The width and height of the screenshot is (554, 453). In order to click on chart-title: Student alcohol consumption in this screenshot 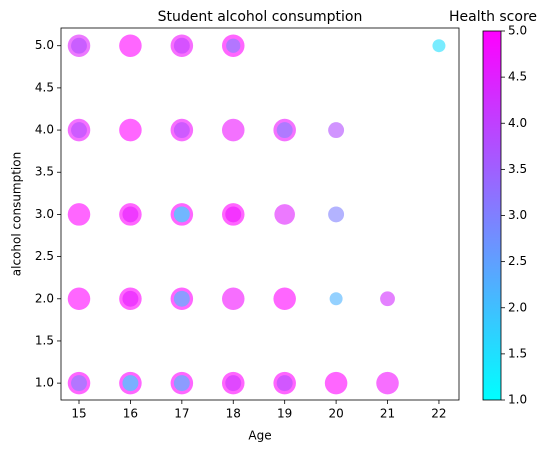, I will do `click(260, 17)`.